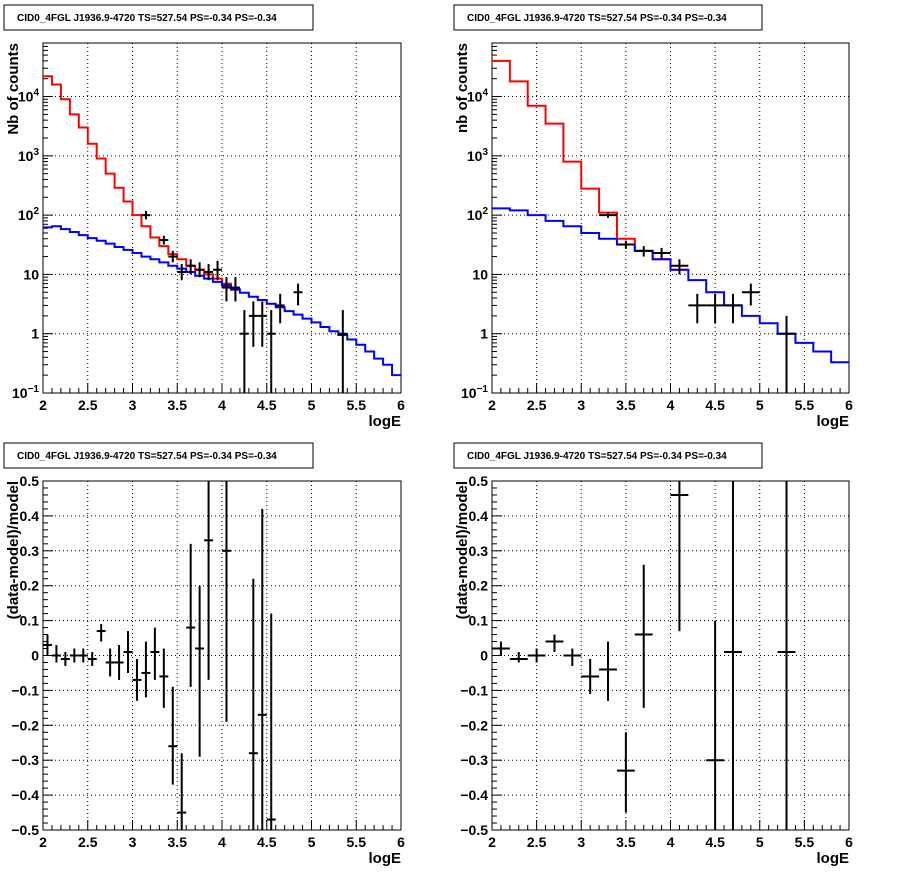 The image size is (898, 875). I want to click on y-tick-label: 0, so click(484, 656).